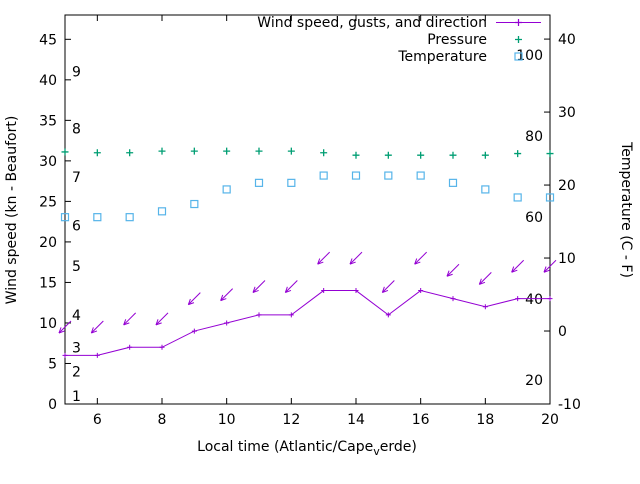  Describe the element at coordinates (534, 300) in the screenshot. I see `fahrenheit-label: 40` at that location.